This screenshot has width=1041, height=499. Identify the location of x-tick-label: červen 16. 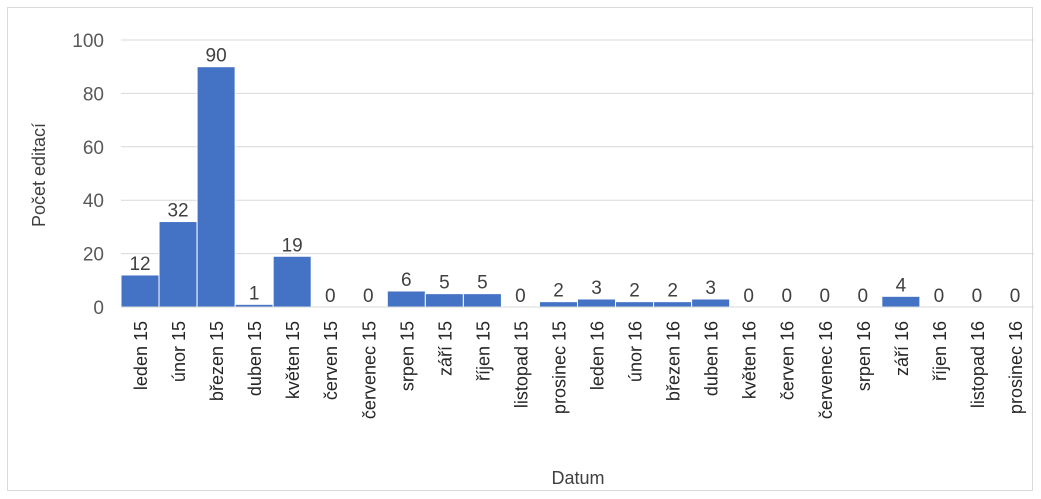
(788, 360).